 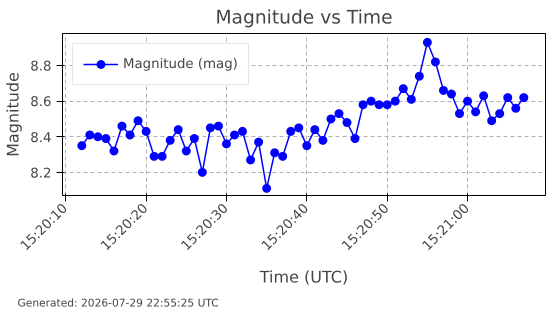 What do you see at coordinates (41, 174) in the screenshot?
I see `y-tick-label: 8.2` at bounding box center [41, 174].